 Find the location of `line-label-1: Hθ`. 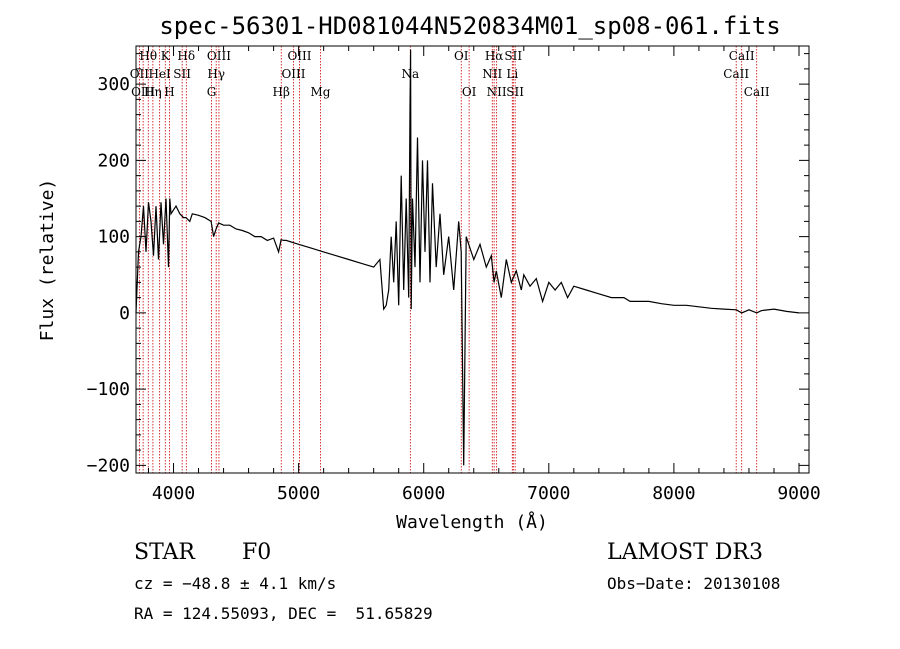

line-label-1: Hθ is located at coordinates (148, 56).